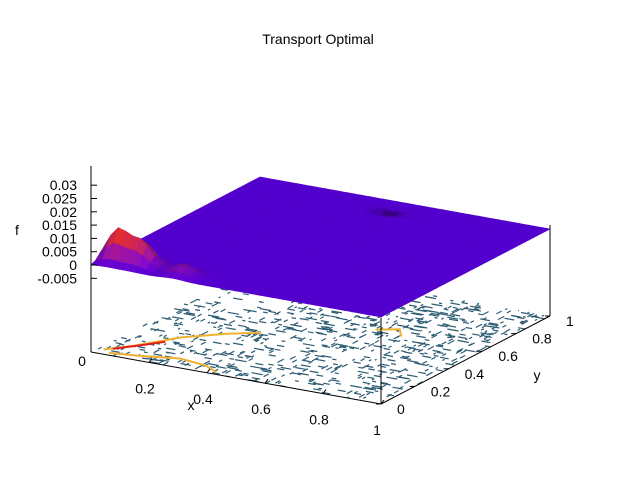  Describe the element at coordinates (508, 356) in the screenshot. I see `y-tick-label: 0.6` at that location.